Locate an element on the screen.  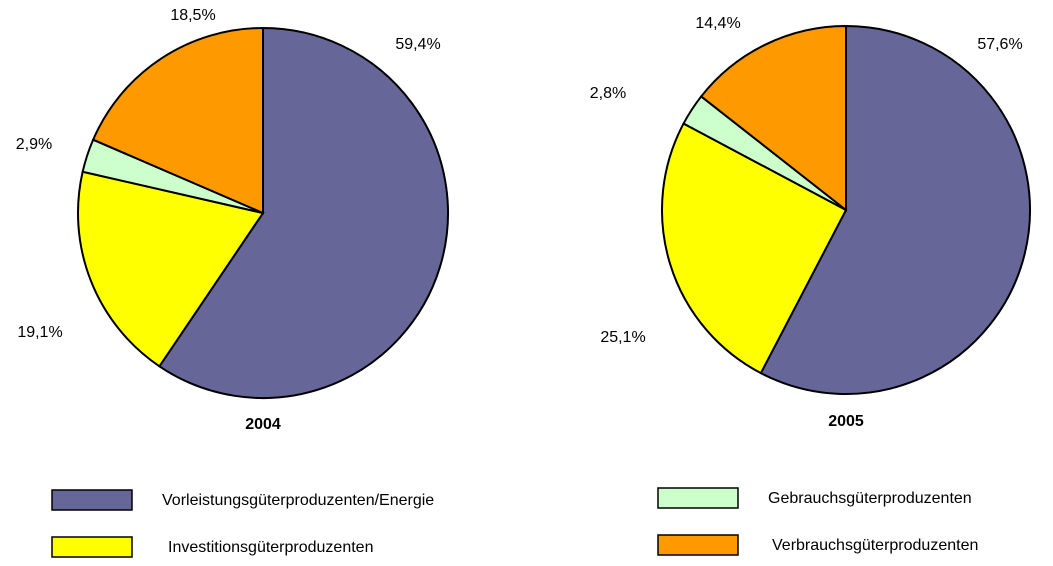
data-label: 2,9% is located at coordinates (34, 144).